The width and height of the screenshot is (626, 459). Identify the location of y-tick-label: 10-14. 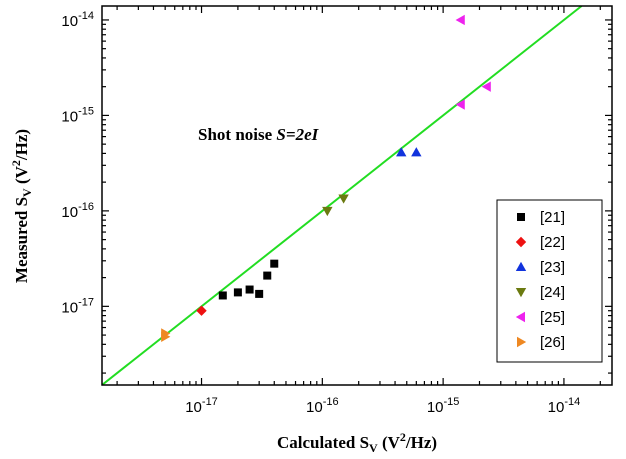
(77, 20).